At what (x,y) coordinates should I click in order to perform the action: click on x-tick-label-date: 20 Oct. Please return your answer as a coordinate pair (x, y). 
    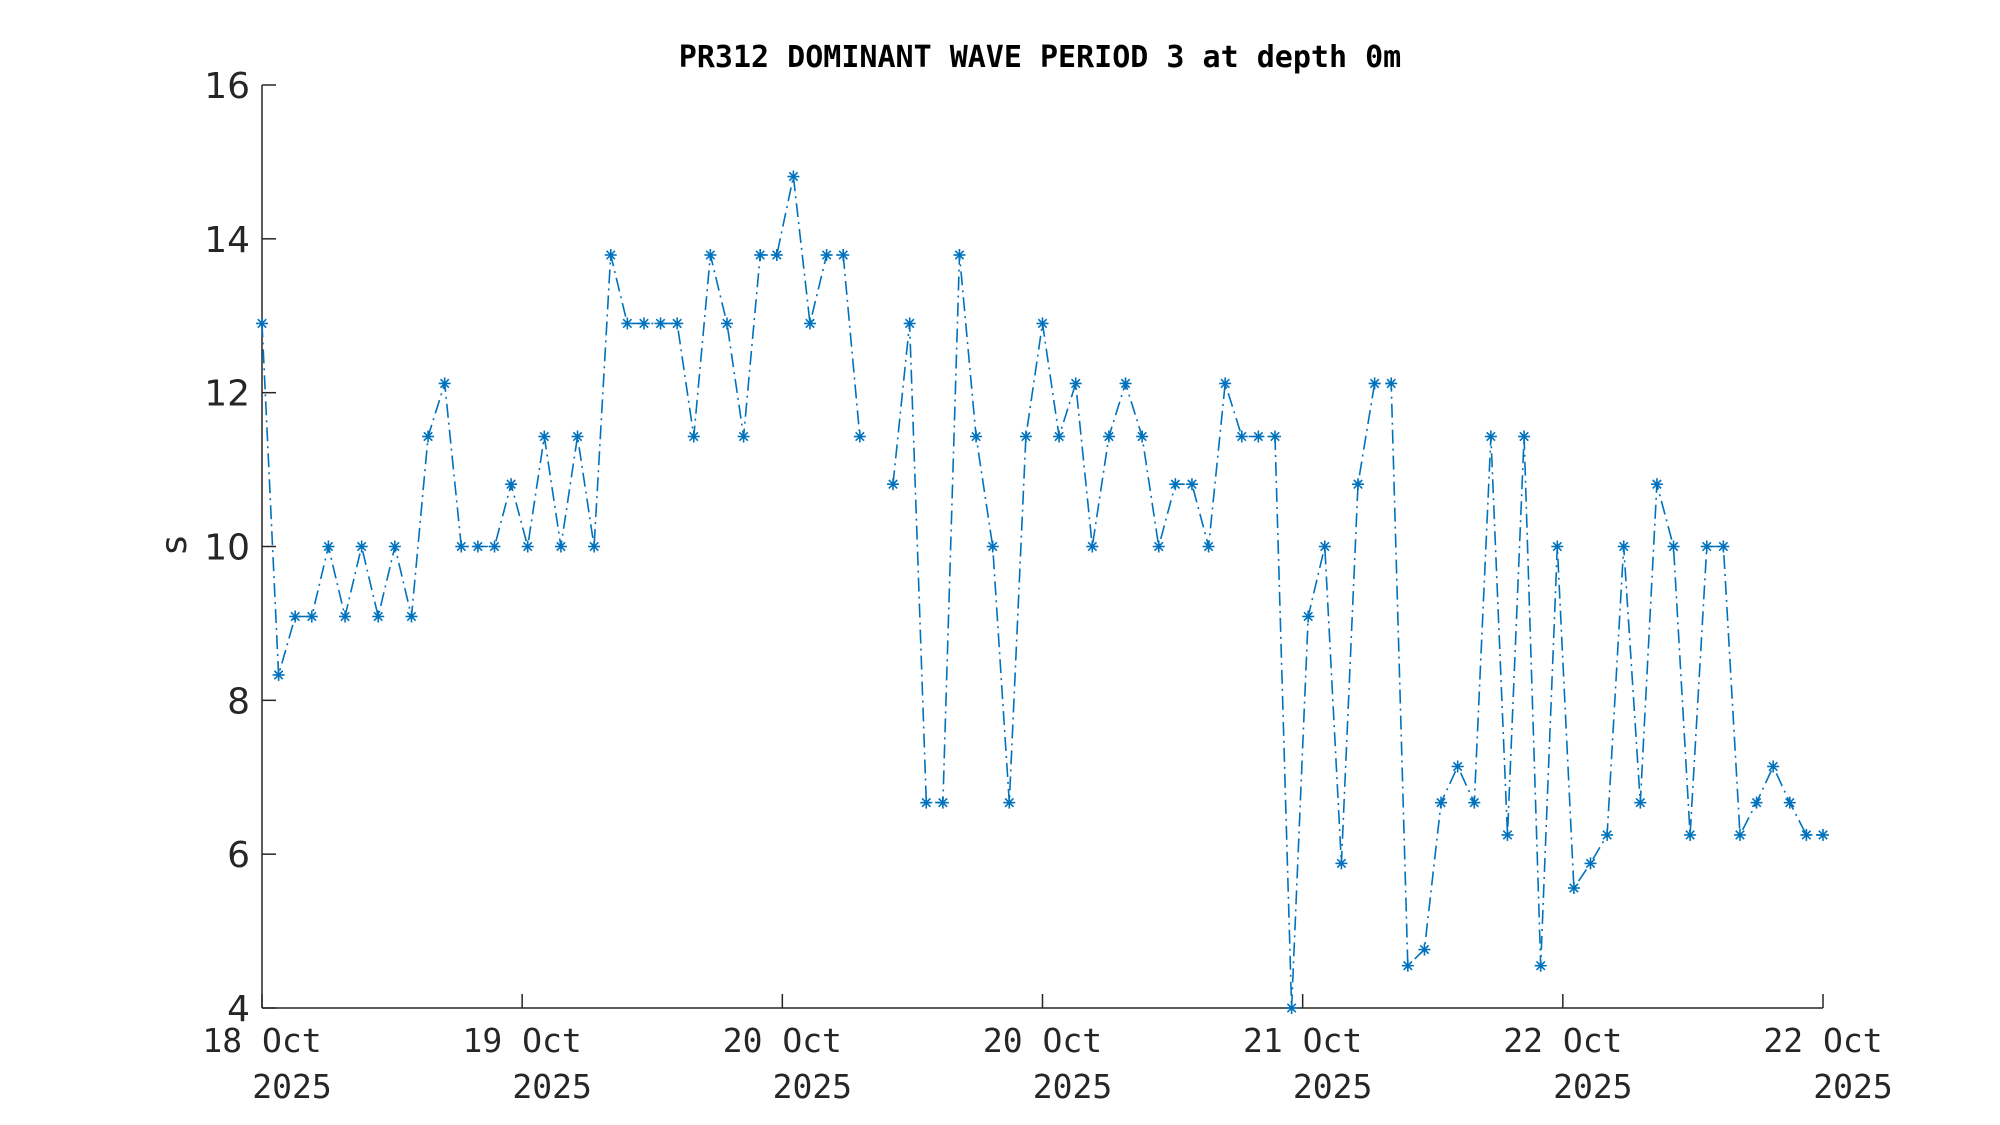
    Looking at the image, I should click on (1042, 1040).